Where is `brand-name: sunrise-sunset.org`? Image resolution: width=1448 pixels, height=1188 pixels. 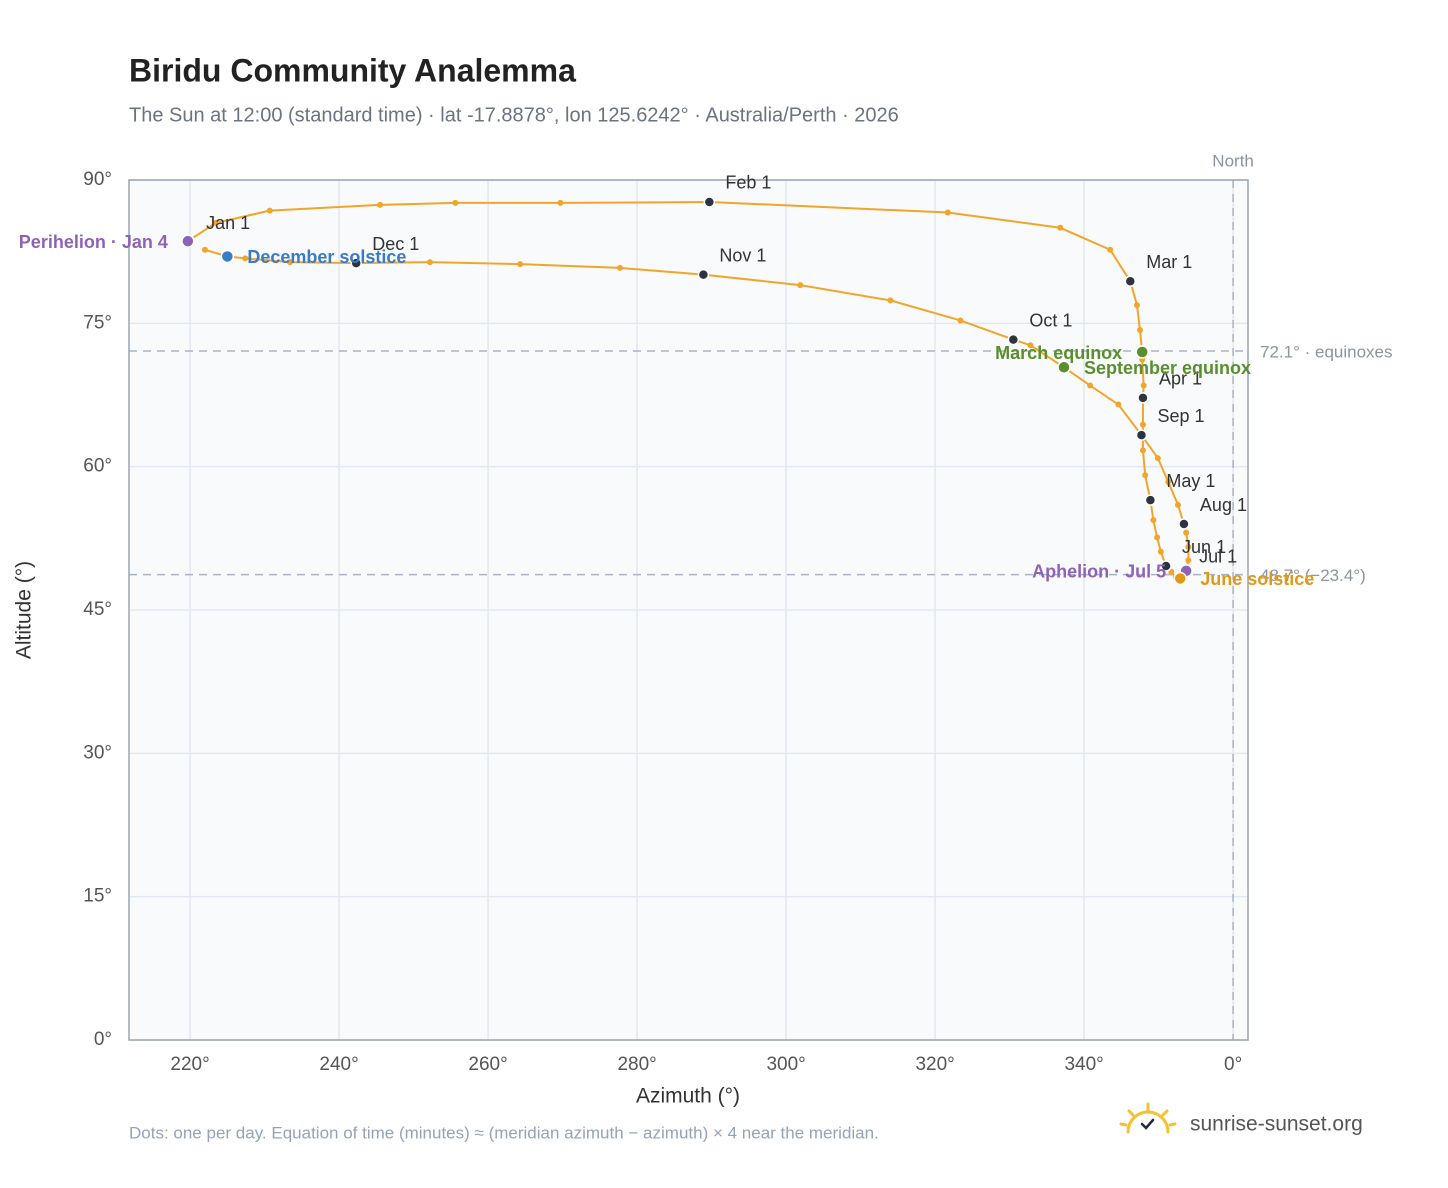 brand-name: sunrise-sunset.org is located at coordinates (1276, 1124).